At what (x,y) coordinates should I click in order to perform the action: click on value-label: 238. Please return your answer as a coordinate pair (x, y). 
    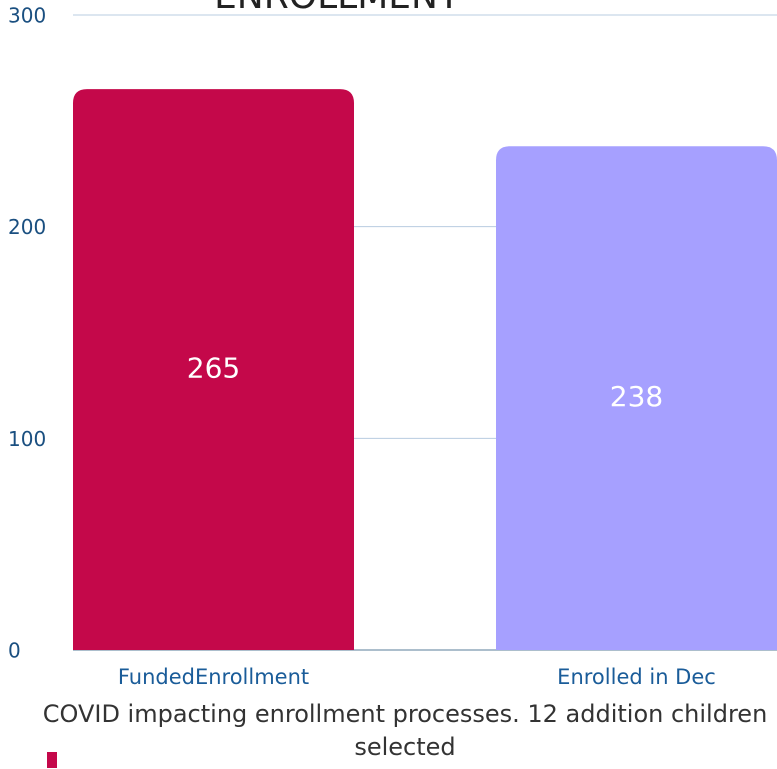
    Looking at the image, I should click on (636, 396).